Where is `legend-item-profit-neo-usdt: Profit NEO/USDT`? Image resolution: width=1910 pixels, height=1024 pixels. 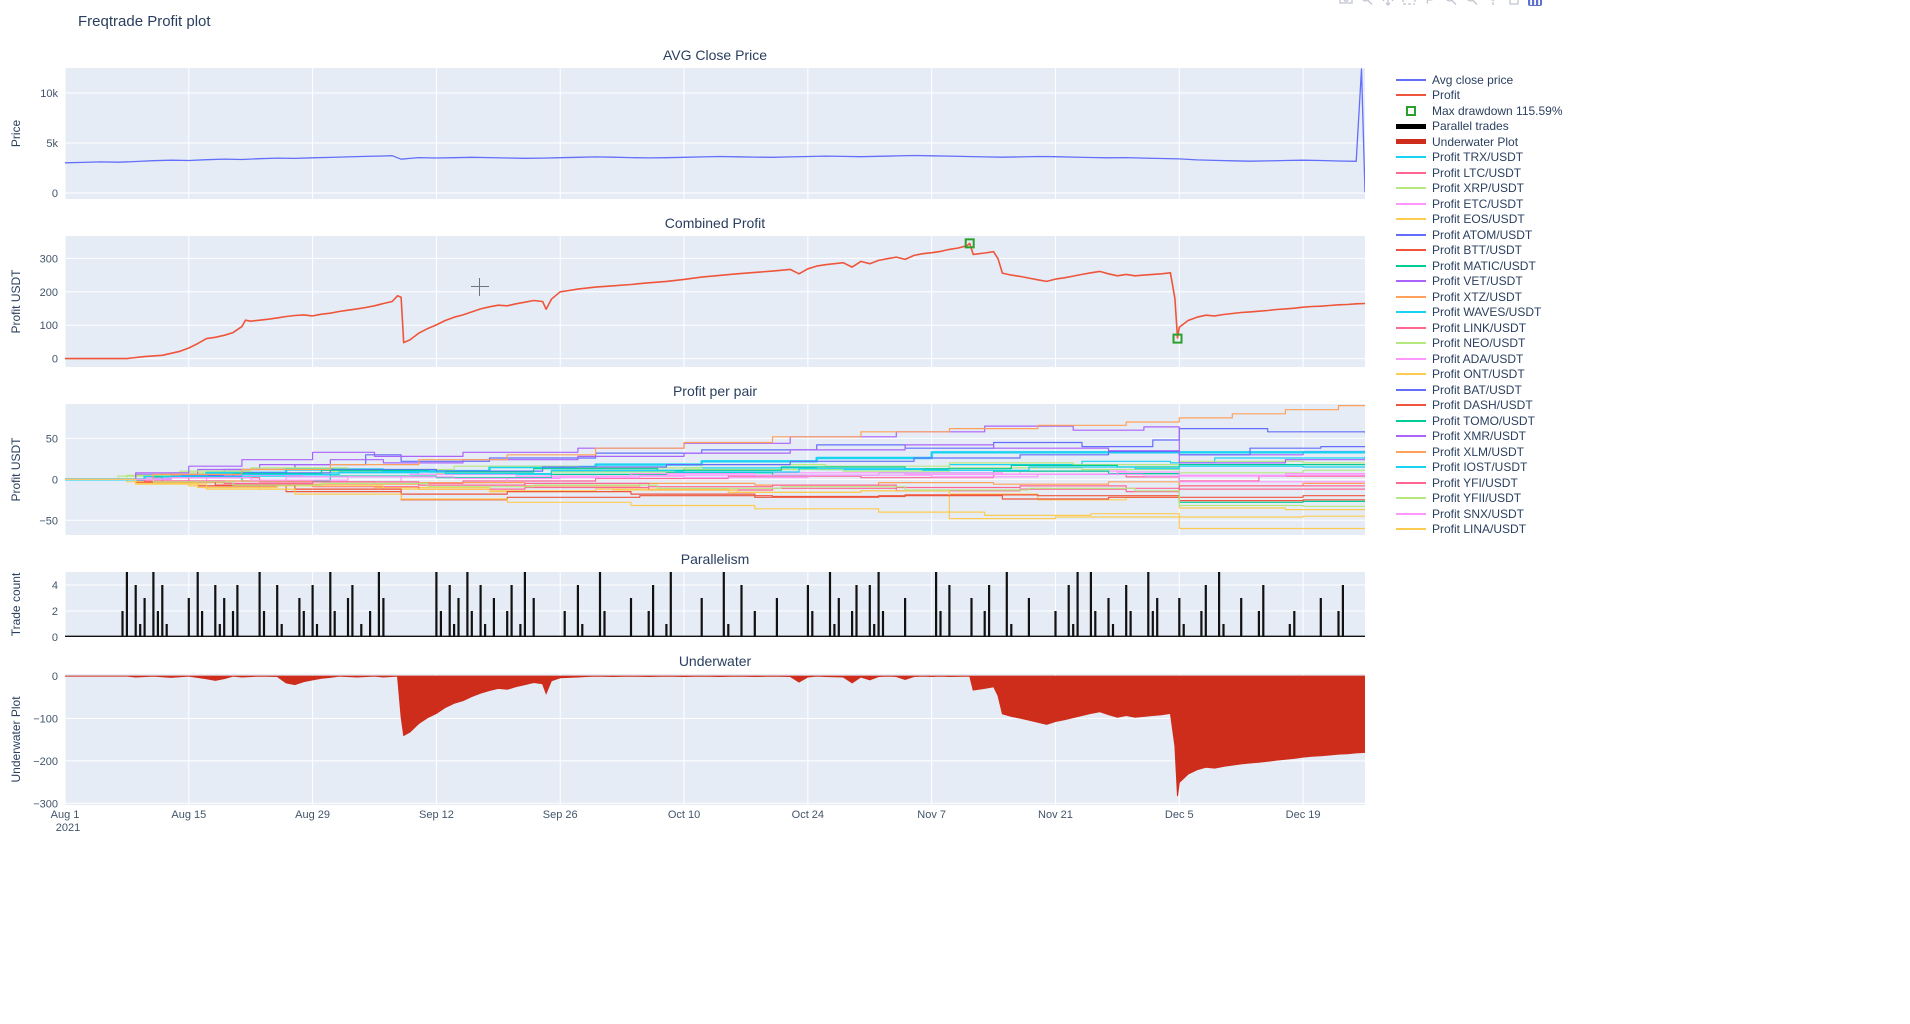 legend-item-profit-neo-usdt: Profit NEO/USDT is located at coordinates (1479, 344).